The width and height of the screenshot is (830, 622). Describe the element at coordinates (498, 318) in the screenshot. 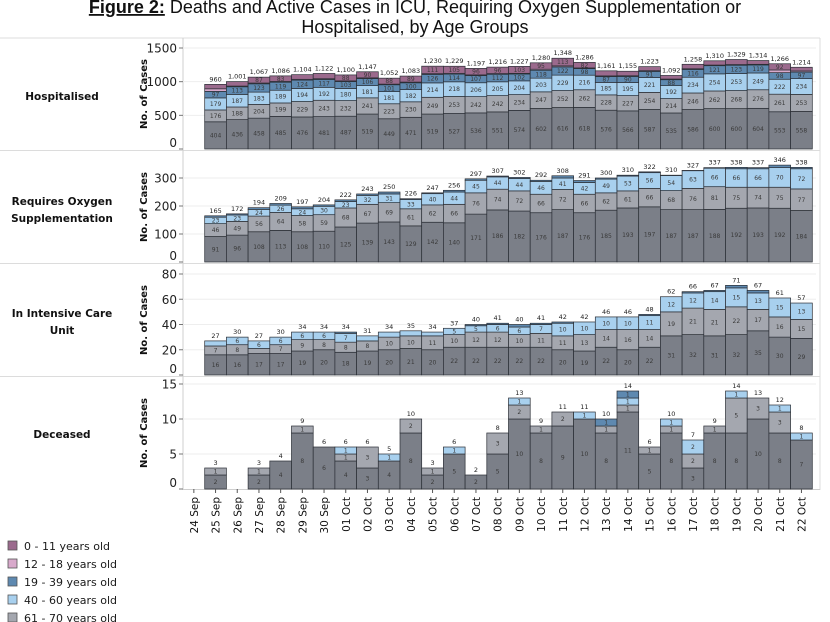

I see `bar-total-label: 41` at that location.